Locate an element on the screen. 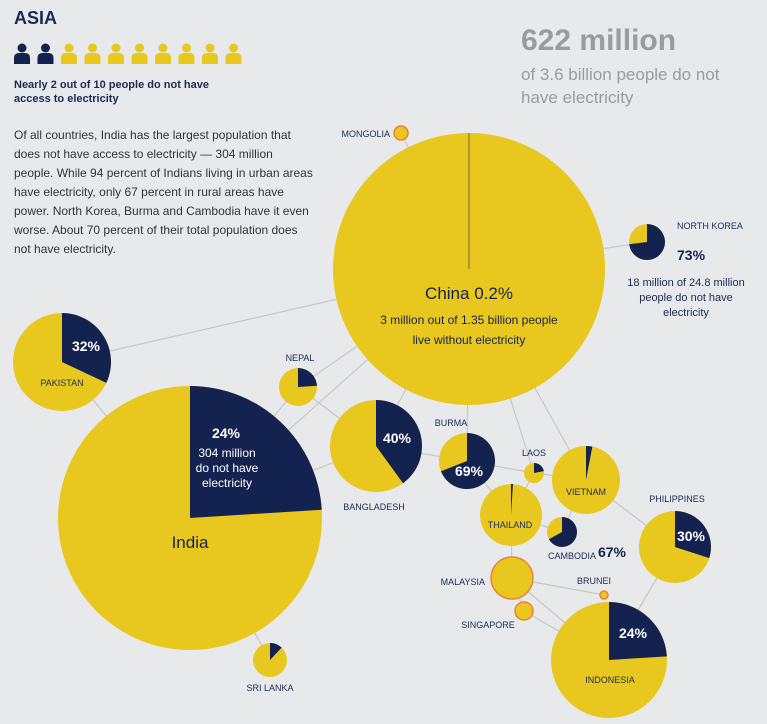 This screenshot has width=767, height=724. annotation-text: live without electricity is located at coordinates (469, 340).